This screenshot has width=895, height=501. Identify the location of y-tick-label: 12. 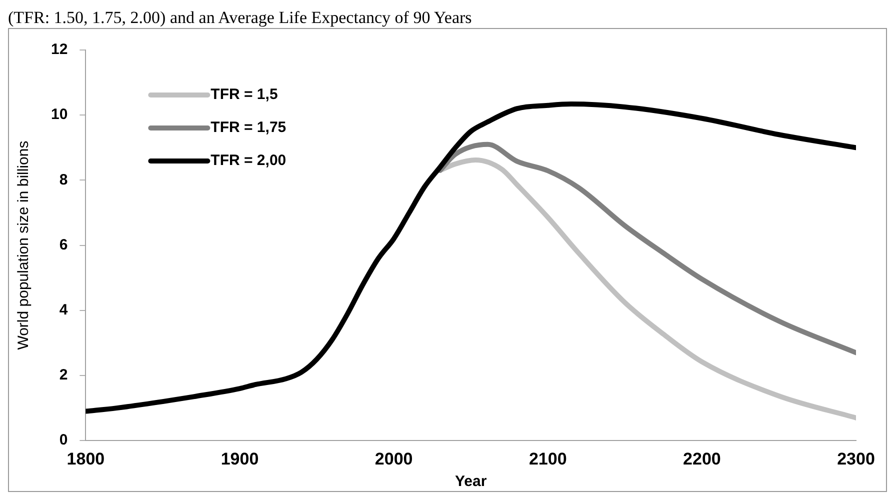
(59, 49).